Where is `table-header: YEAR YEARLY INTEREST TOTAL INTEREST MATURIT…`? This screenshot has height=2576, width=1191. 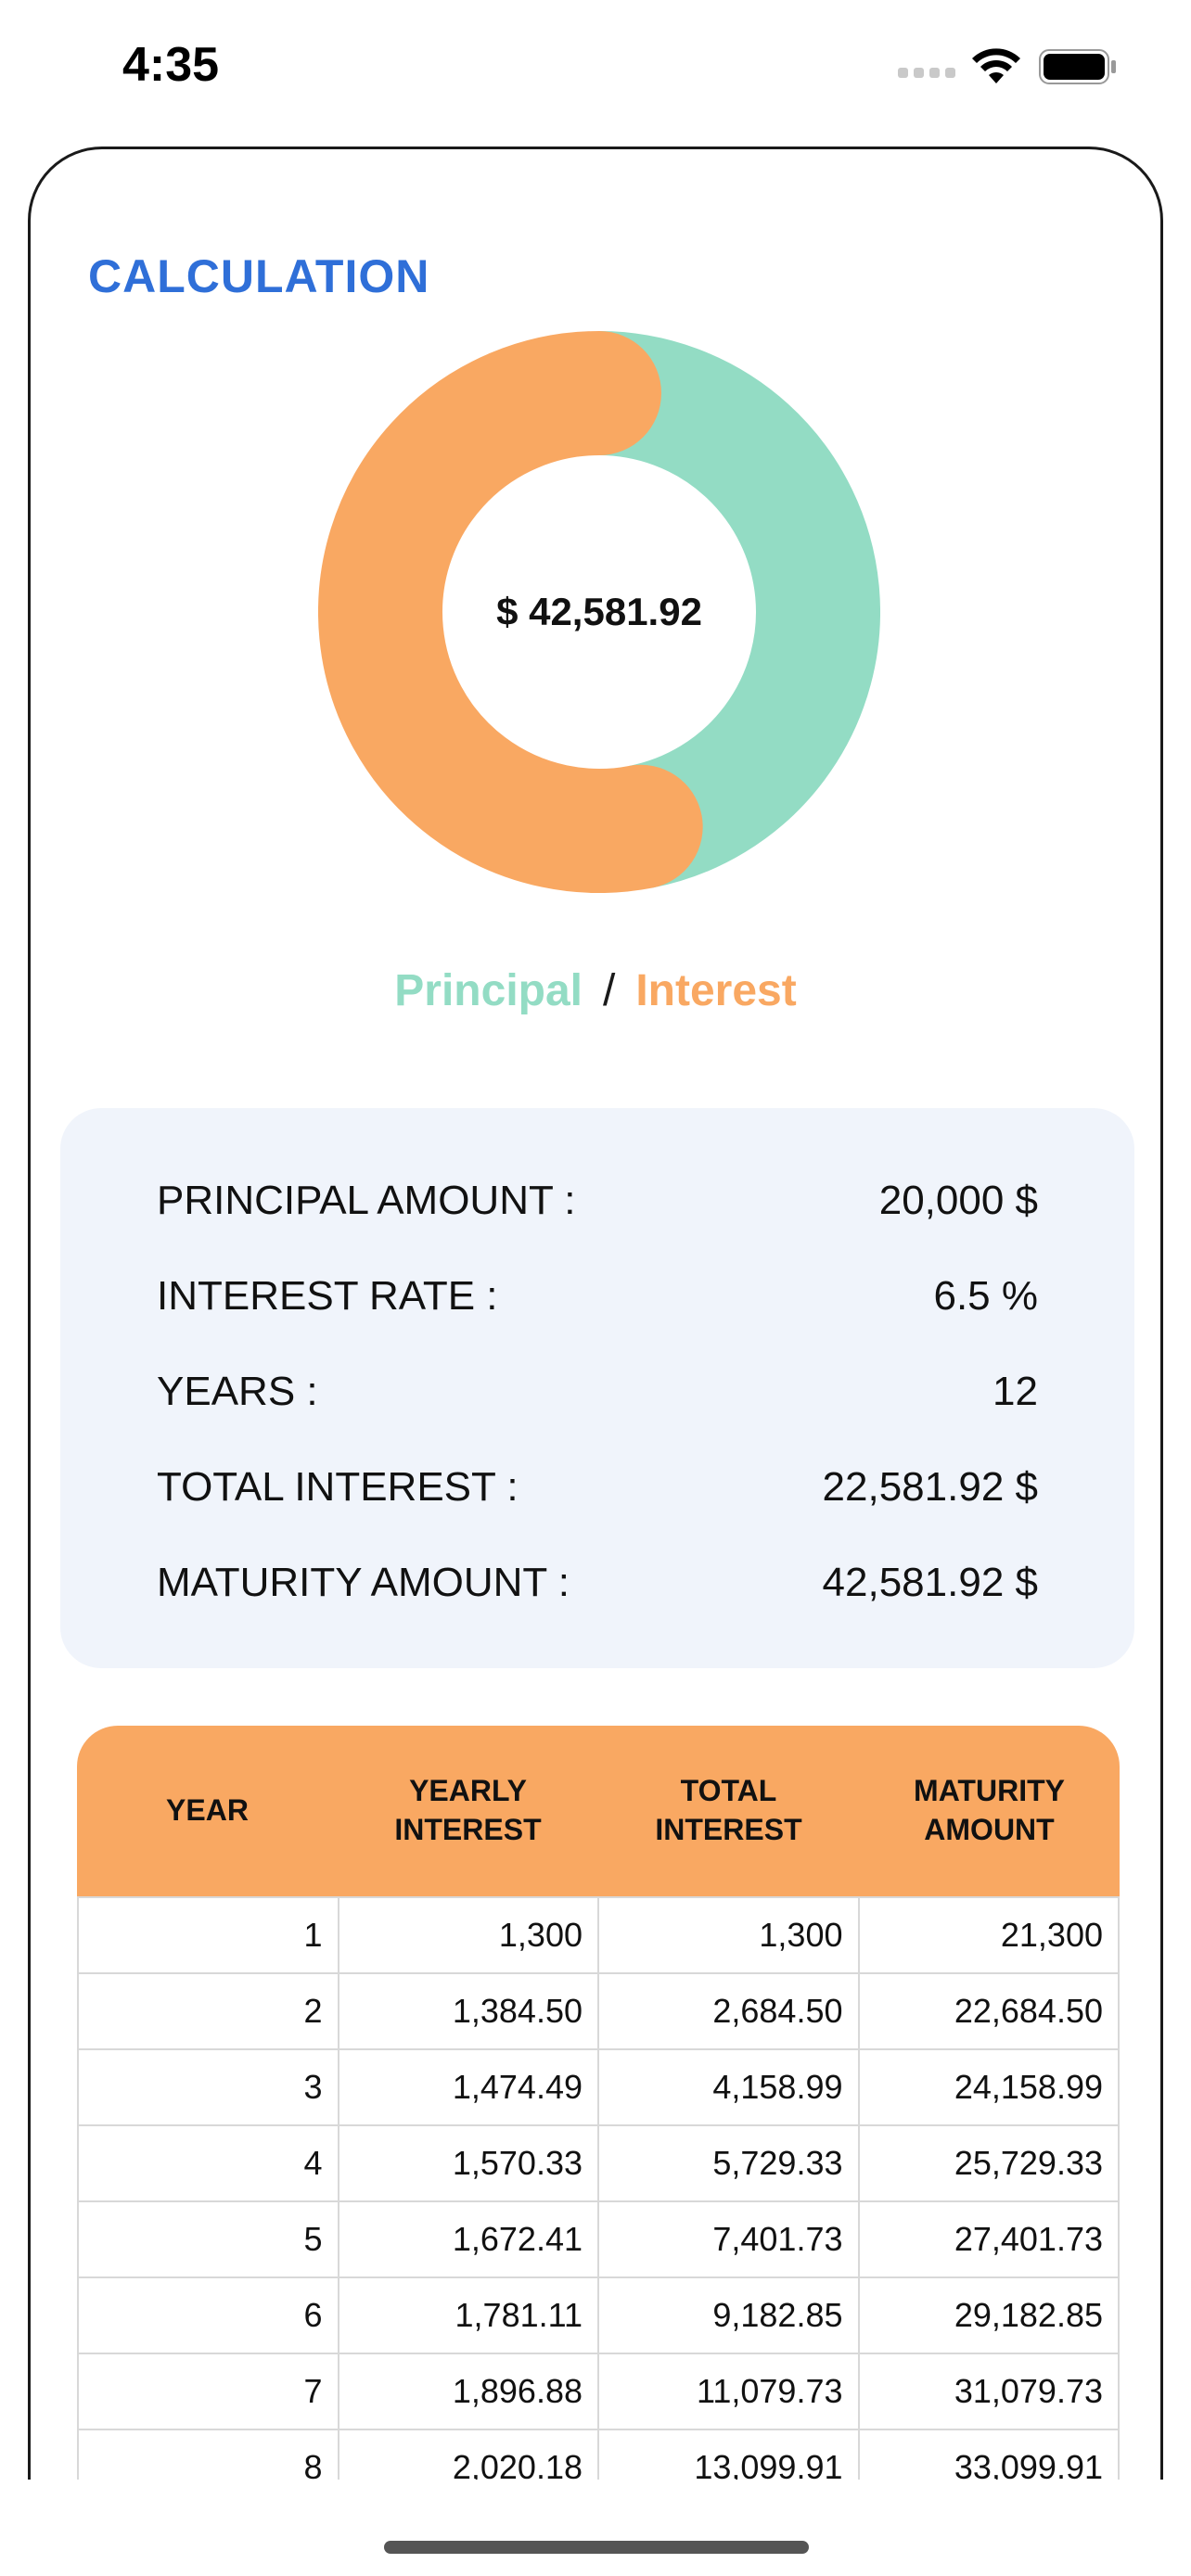 table-header: YEAR YEARLY INTEREST TOTAL INTEREST MATURIT… is located at coordinates (598, 1811).